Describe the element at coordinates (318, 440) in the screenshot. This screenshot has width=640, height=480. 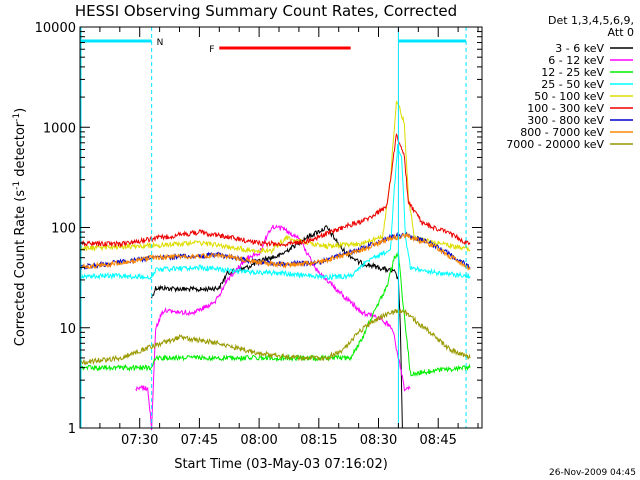
I see `x-tick-label: 08:15` at that location.